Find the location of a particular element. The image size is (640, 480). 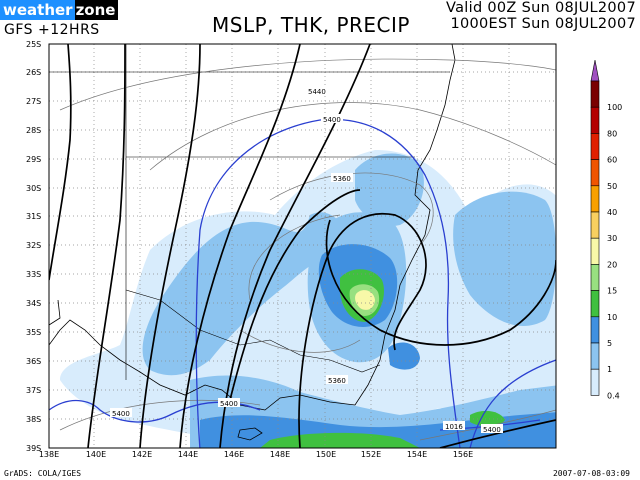

valid-time-utc: Valid 00Z Sun 08JUL2007 is located at coordinates (541, 8).